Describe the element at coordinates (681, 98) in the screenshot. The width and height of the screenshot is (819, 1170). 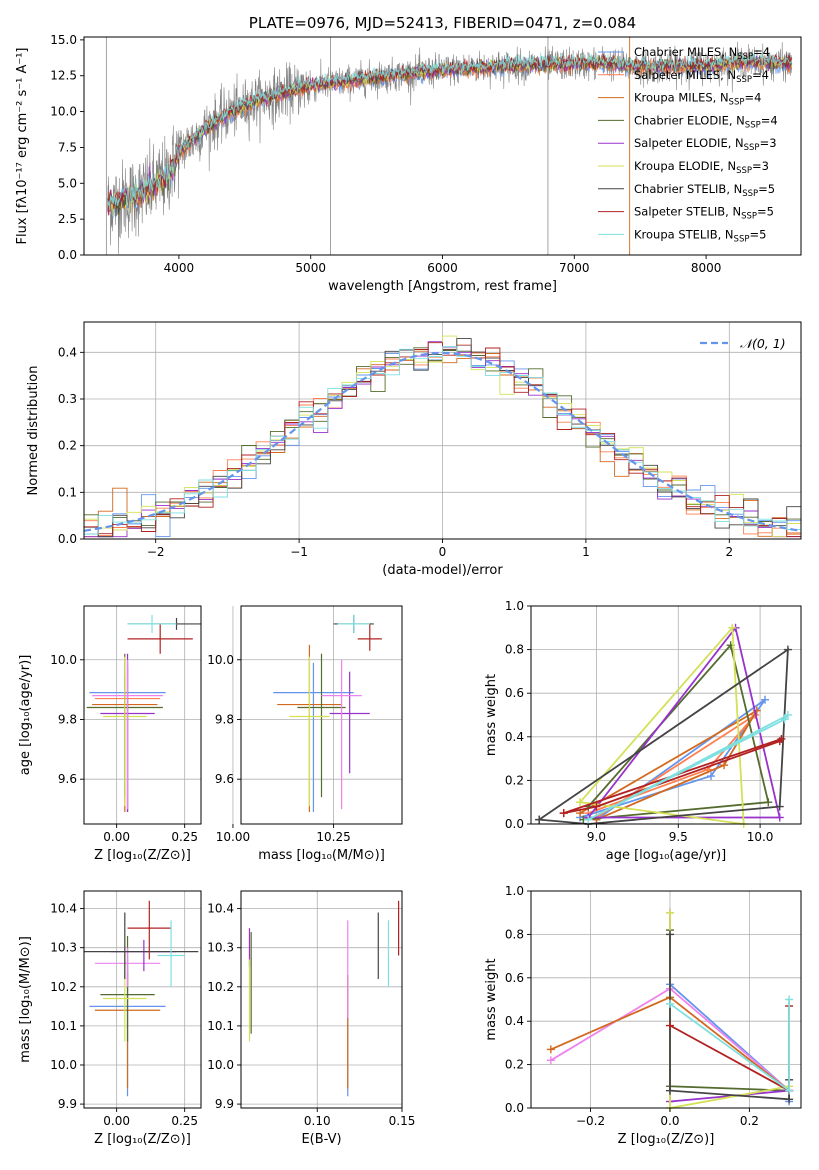
I see `legend-entry-name: Kroupa MILES, N` at that location.